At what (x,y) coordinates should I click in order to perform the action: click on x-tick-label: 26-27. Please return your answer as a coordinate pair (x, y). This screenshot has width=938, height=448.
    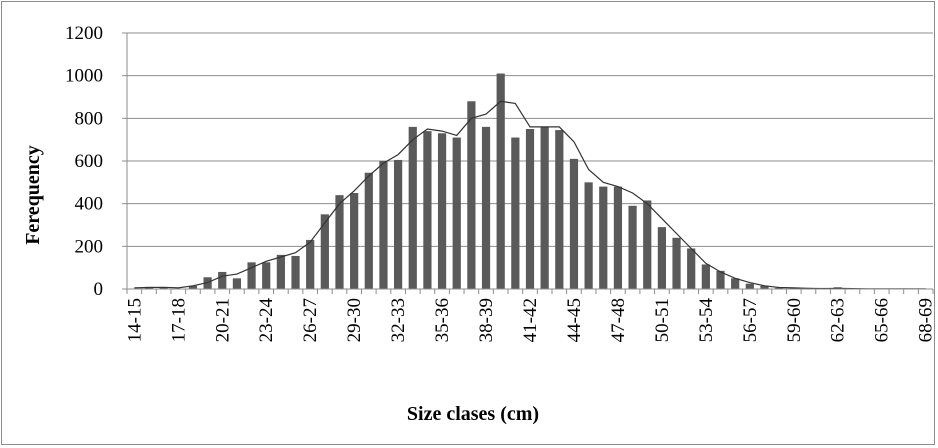
    Looking at the image, I should click on (310, 320).